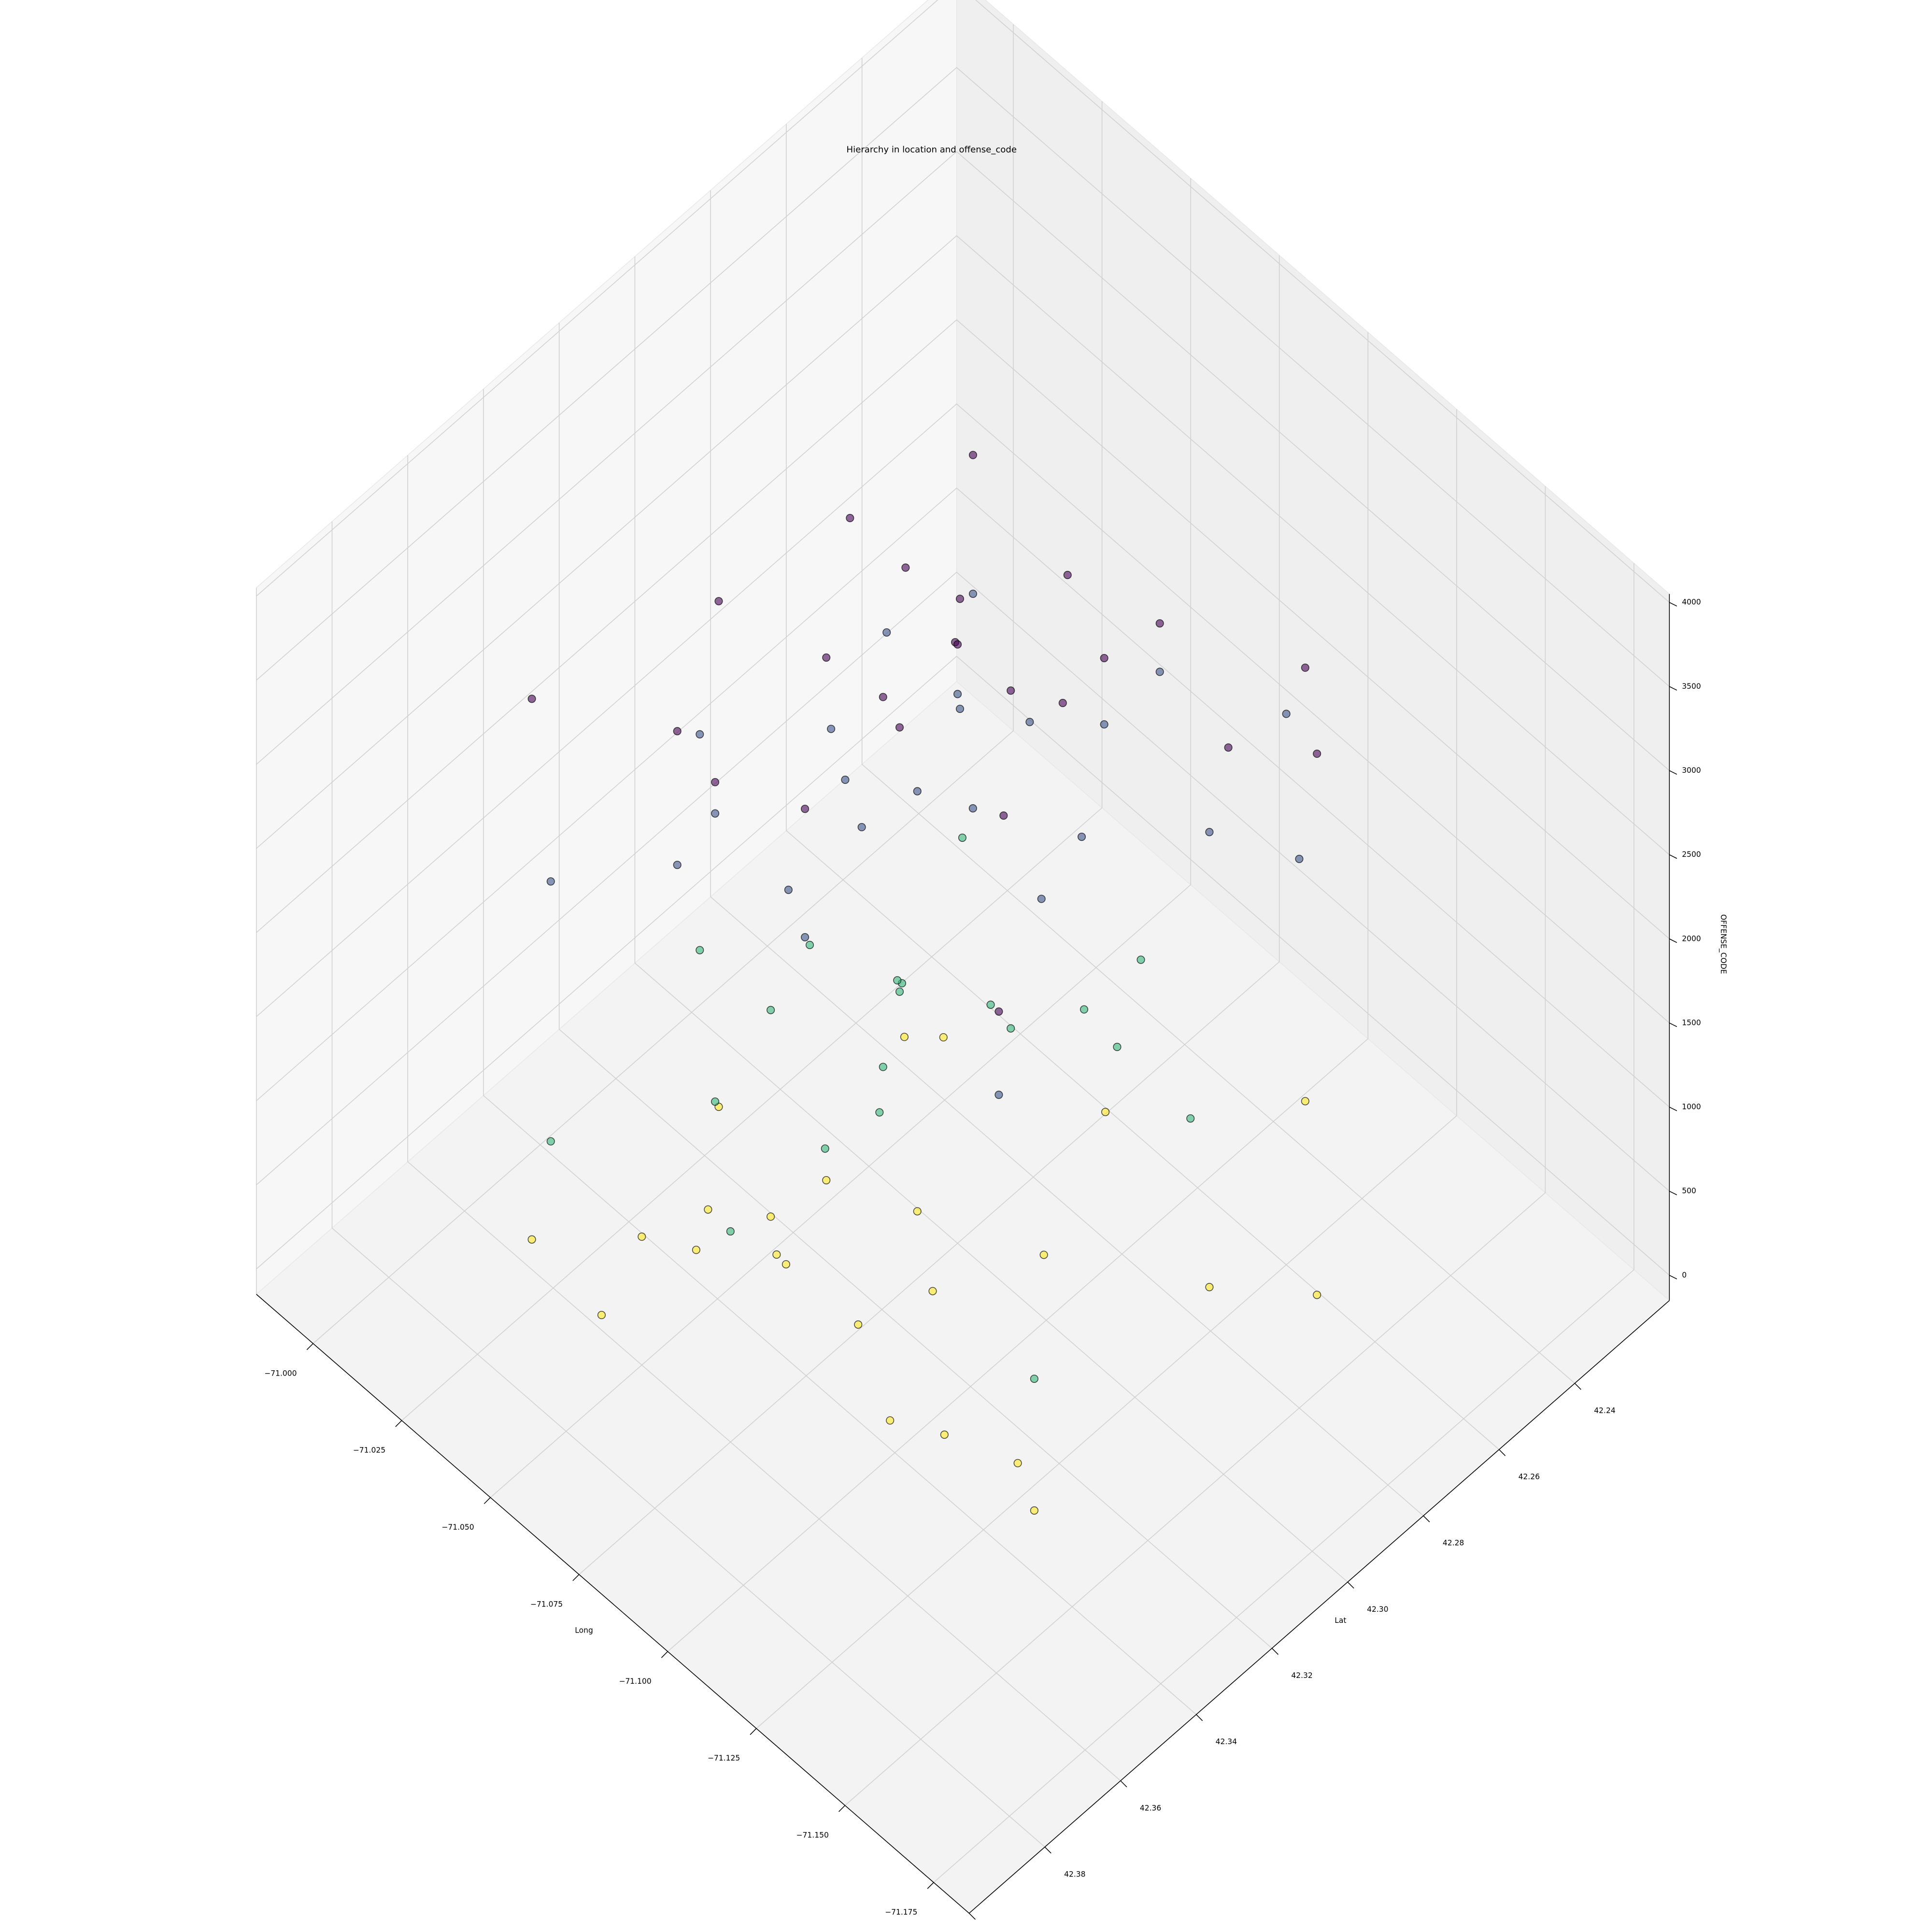 The height and width of the screenshot is (1932, 1932). What do you see at coordinates (1691, 938) in the screenshot?
I see `z-tick-label: 2000` at bounding box center [1691, 938].